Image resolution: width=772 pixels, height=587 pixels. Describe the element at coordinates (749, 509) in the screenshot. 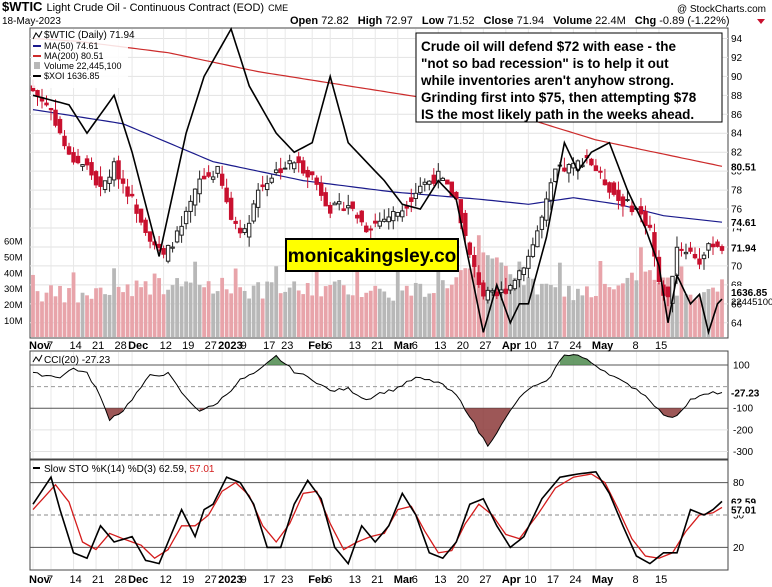

I see `sto-d-last-badge-bg` at that location.